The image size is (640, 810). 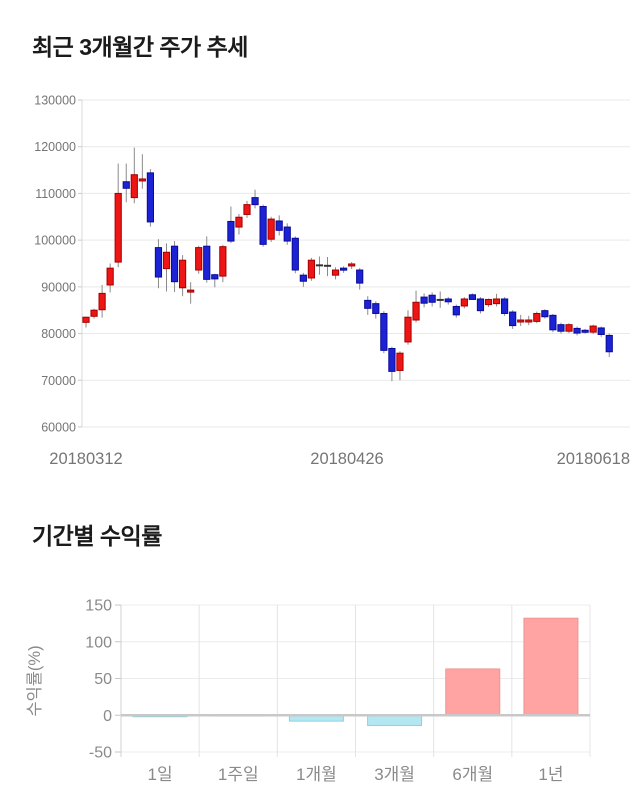 I want to click on y-axis-label: 0, so click(x=107, y=716).